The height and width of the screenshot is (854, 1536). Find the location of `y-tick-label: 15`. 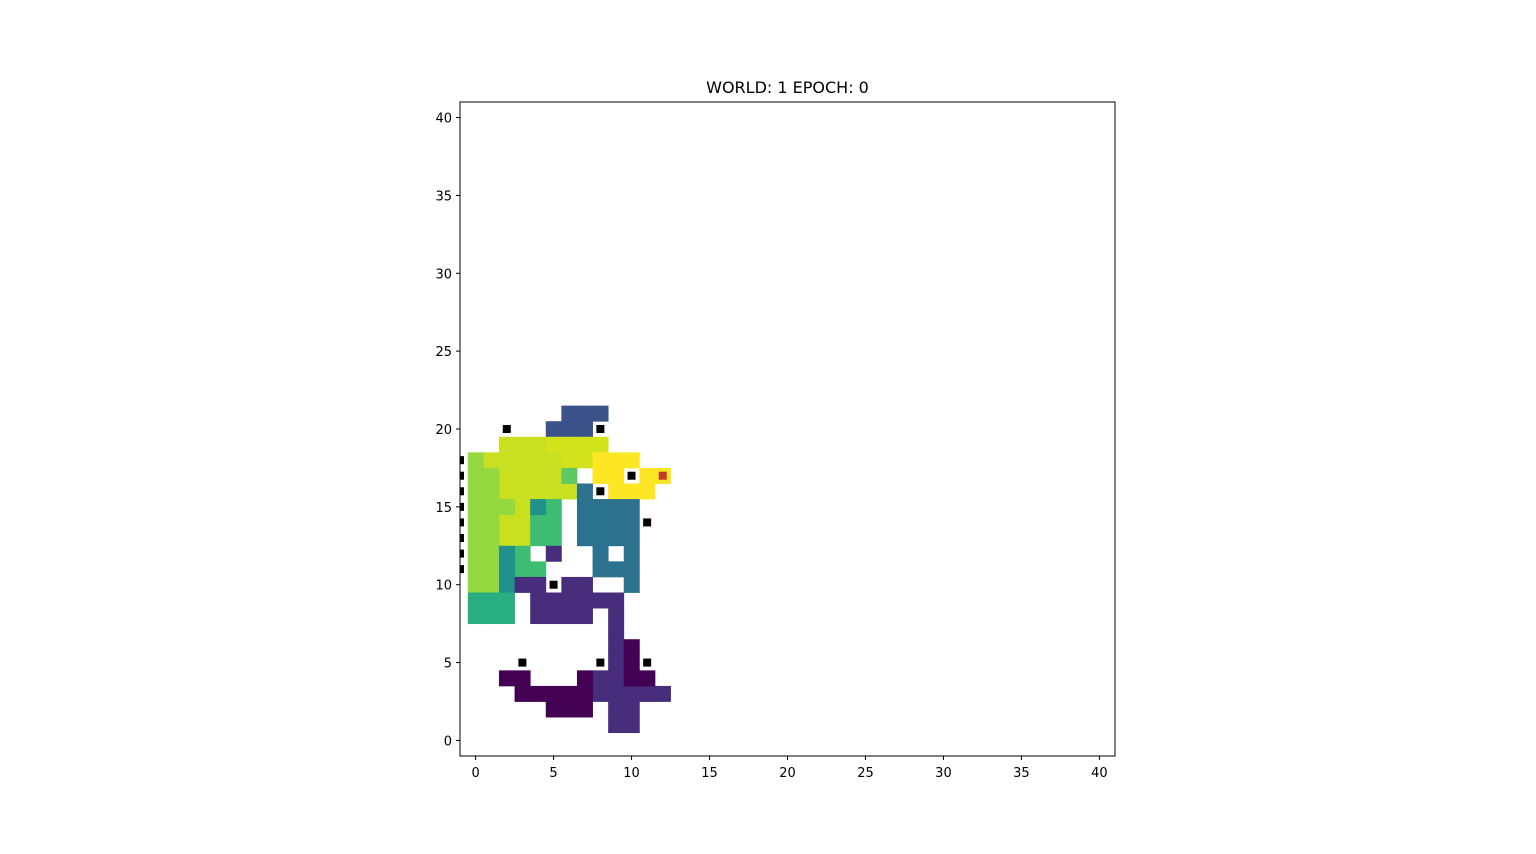

y-tick-label: 15 is located at coordinates (443, 508).